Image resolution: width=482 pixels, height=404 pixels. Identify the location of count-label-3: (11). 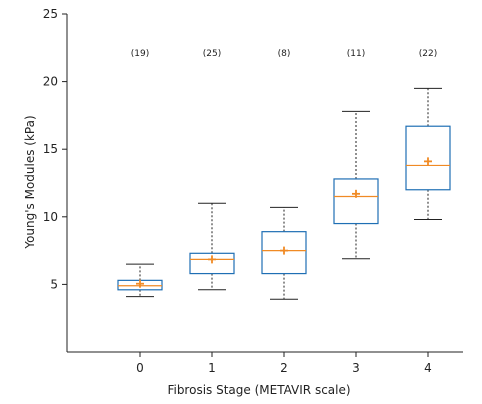
(356, 54).